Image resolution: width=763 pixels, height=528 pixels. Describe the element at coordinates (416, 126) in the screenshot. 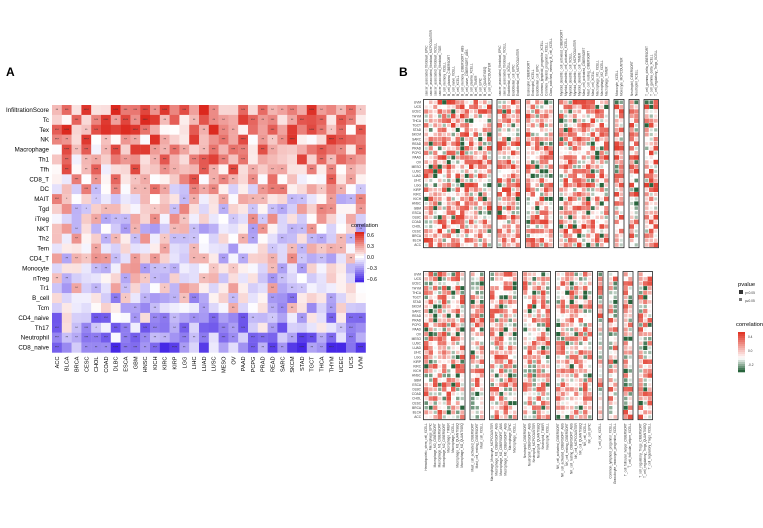

I see `row-label: TGCT` at that location.